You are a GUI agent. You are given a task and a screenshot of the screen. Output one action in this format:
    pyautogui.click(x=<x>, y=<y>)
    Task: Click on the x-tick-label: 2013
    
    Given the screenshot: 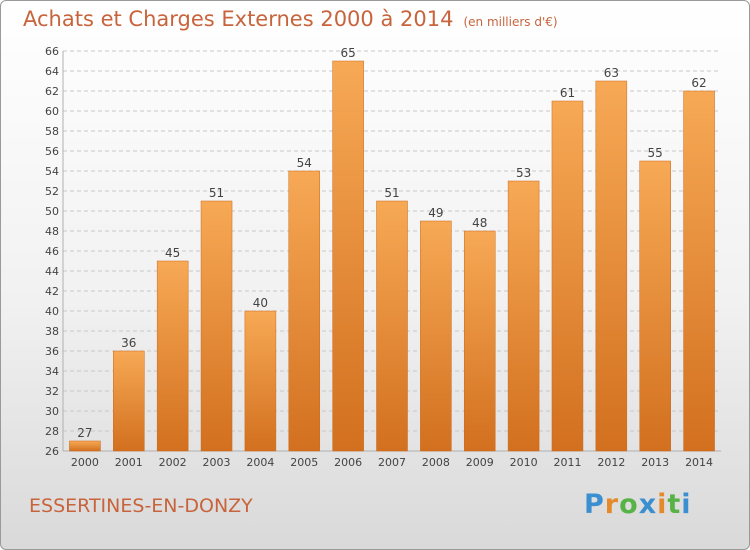 What is the action you would take?
    pyautogui.click(x=655, y=462)
    